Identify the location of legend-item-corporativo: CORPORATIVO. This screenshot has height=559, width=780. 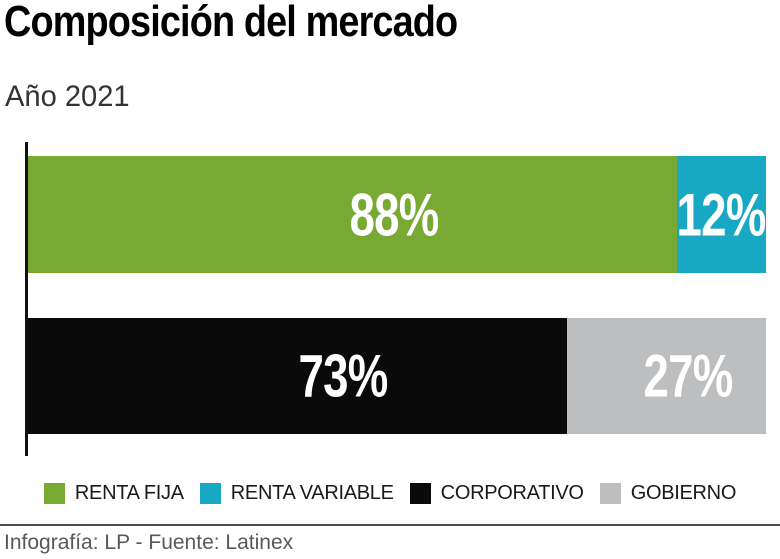
(496, 493).